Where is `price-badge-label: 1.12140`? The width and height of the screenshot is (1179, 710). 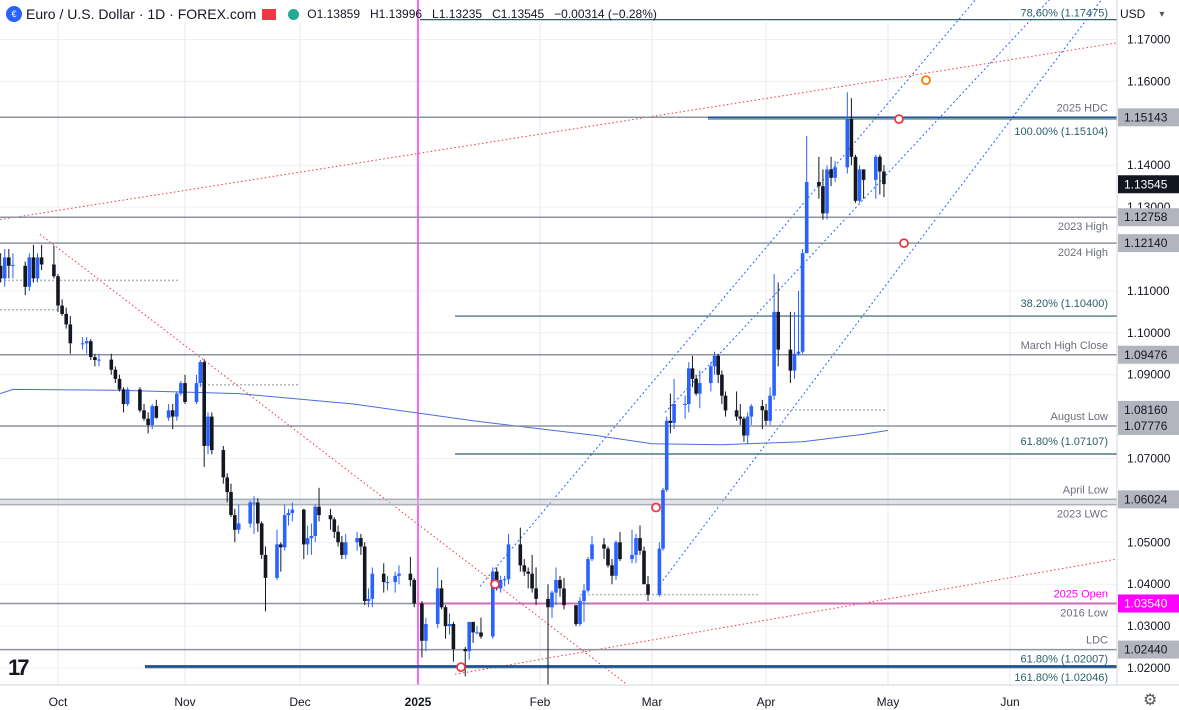 price-badge-label: 1.12140 is located at coordinates (1146, 243).